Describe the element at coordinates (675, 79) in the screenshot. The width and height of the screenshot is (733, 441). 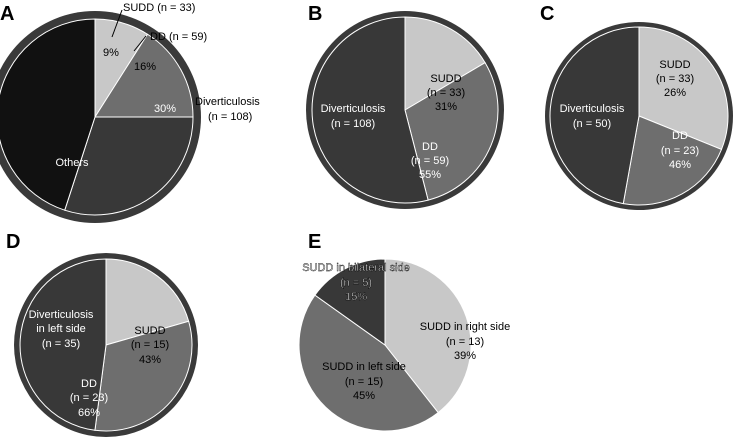
I see `pie-c-label-sudd-n: (n = 33)` at that location.